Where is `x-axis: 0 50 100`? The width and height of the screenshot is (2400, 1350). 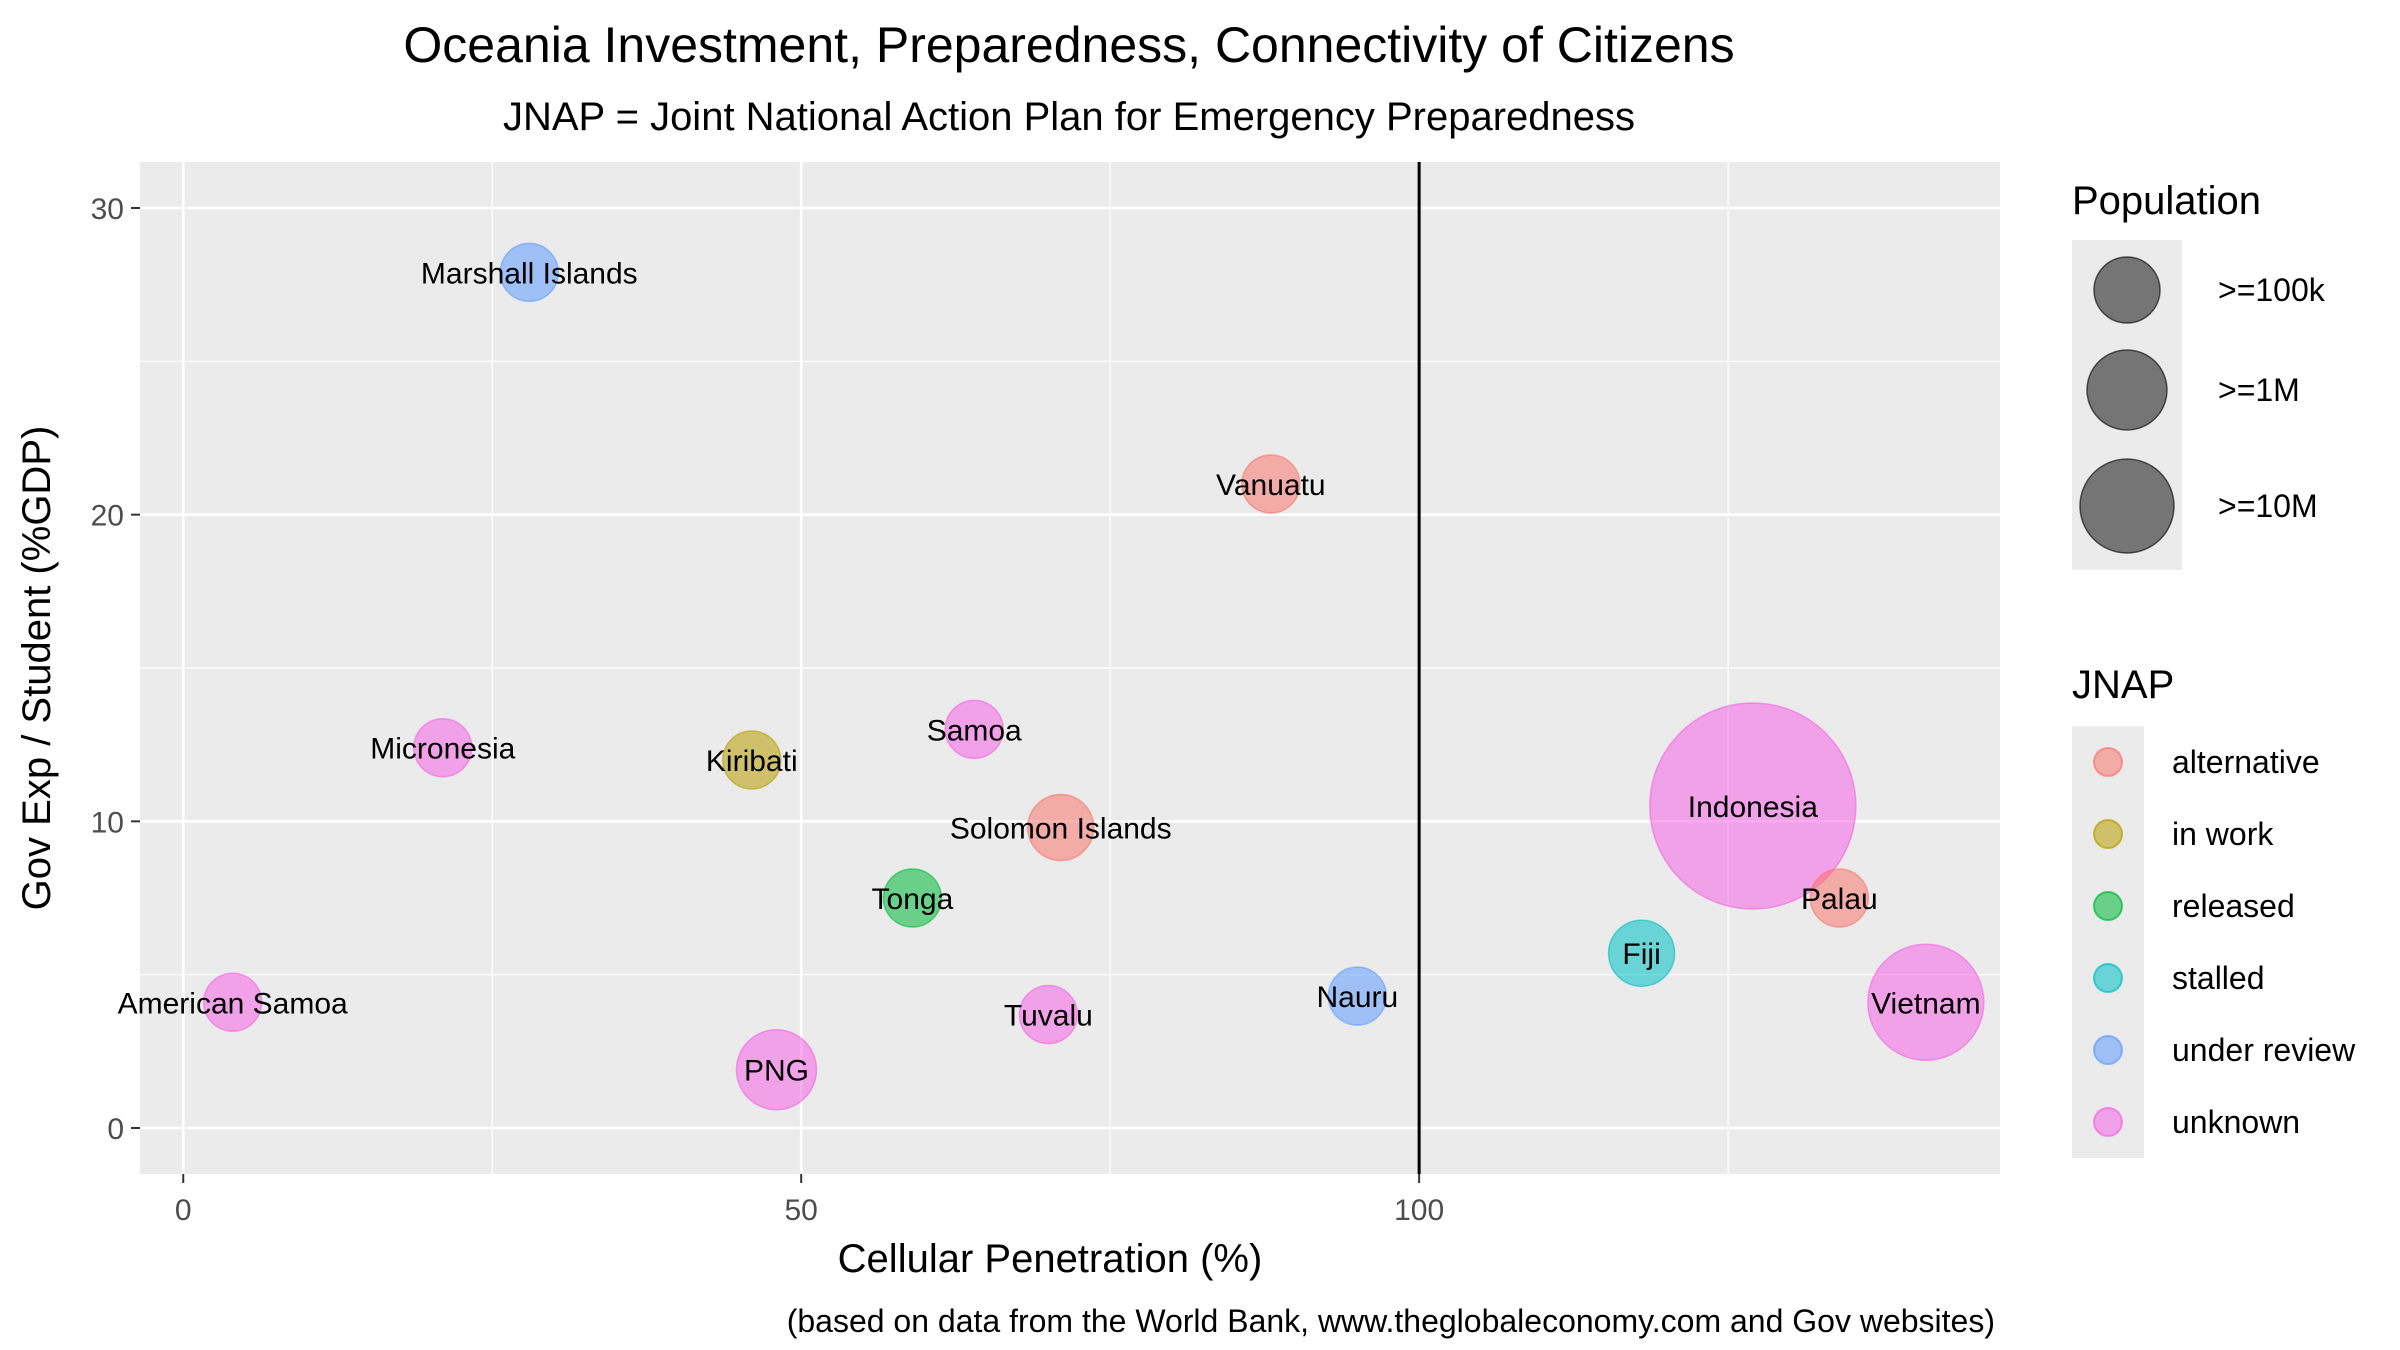
x-axis: 0 50 100 is located at coordinates (809, 1200).